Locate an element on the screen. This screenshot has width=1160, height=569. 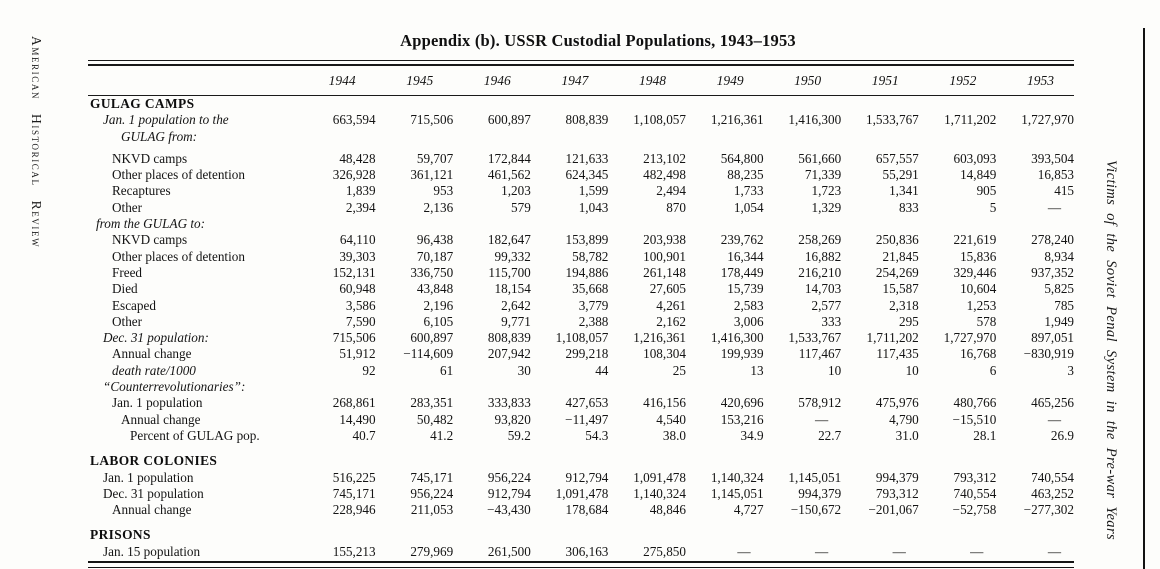
value-cell: 199,939 is located at coordinates (742, 354).